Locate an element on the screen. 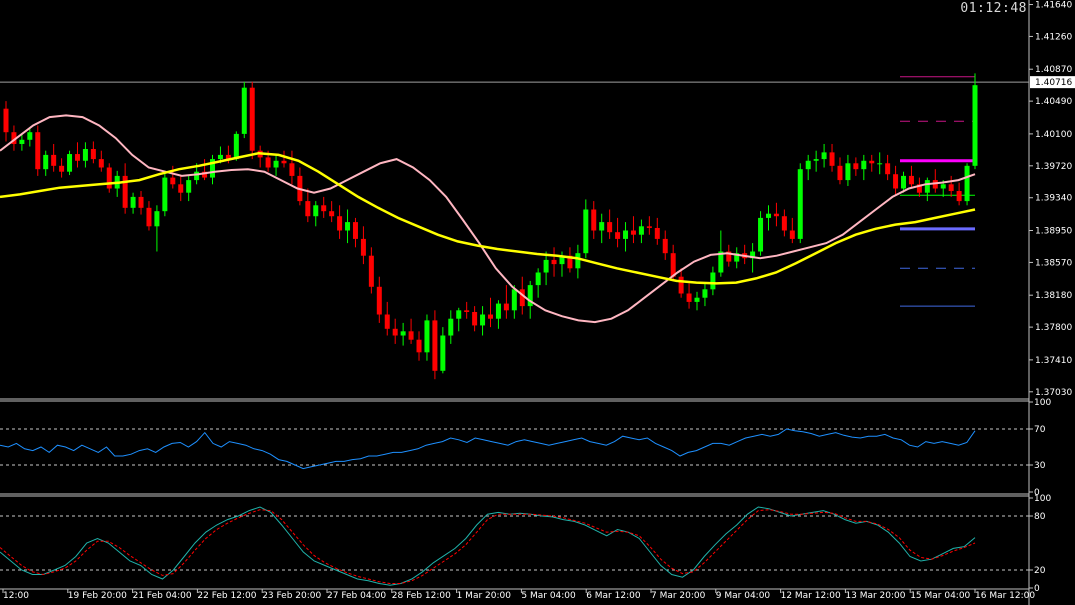 The height and width of the screenshot is (605, 1075). current-price-box is located at coordinates (1052, 82).